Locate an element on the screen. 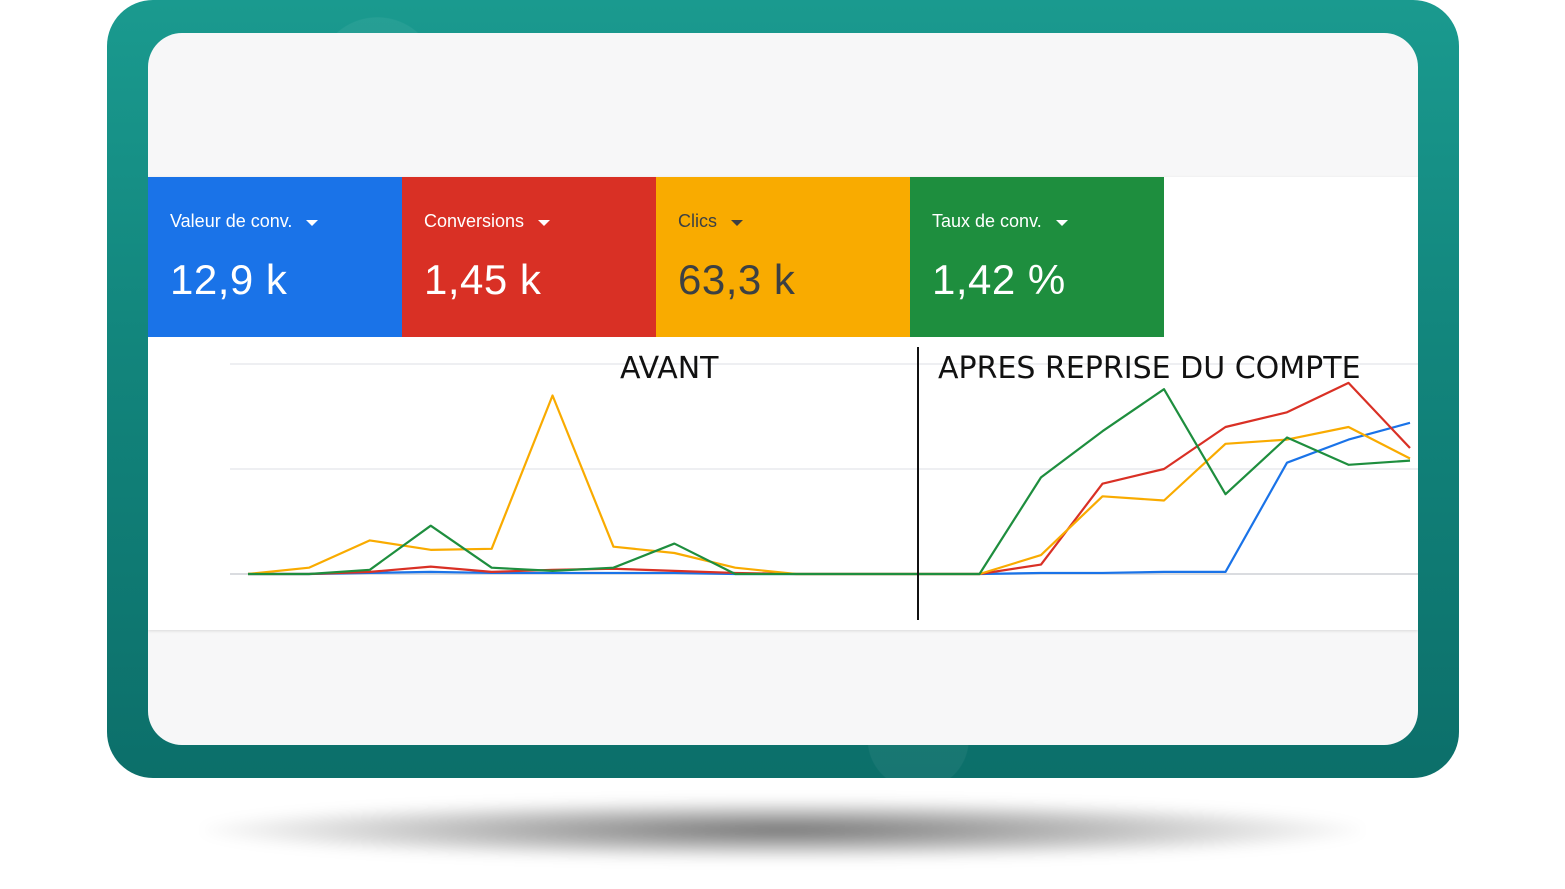  metric-card-conversion-rate: Taux de conv. 1,42 % is located at coordinates (1037, 257).